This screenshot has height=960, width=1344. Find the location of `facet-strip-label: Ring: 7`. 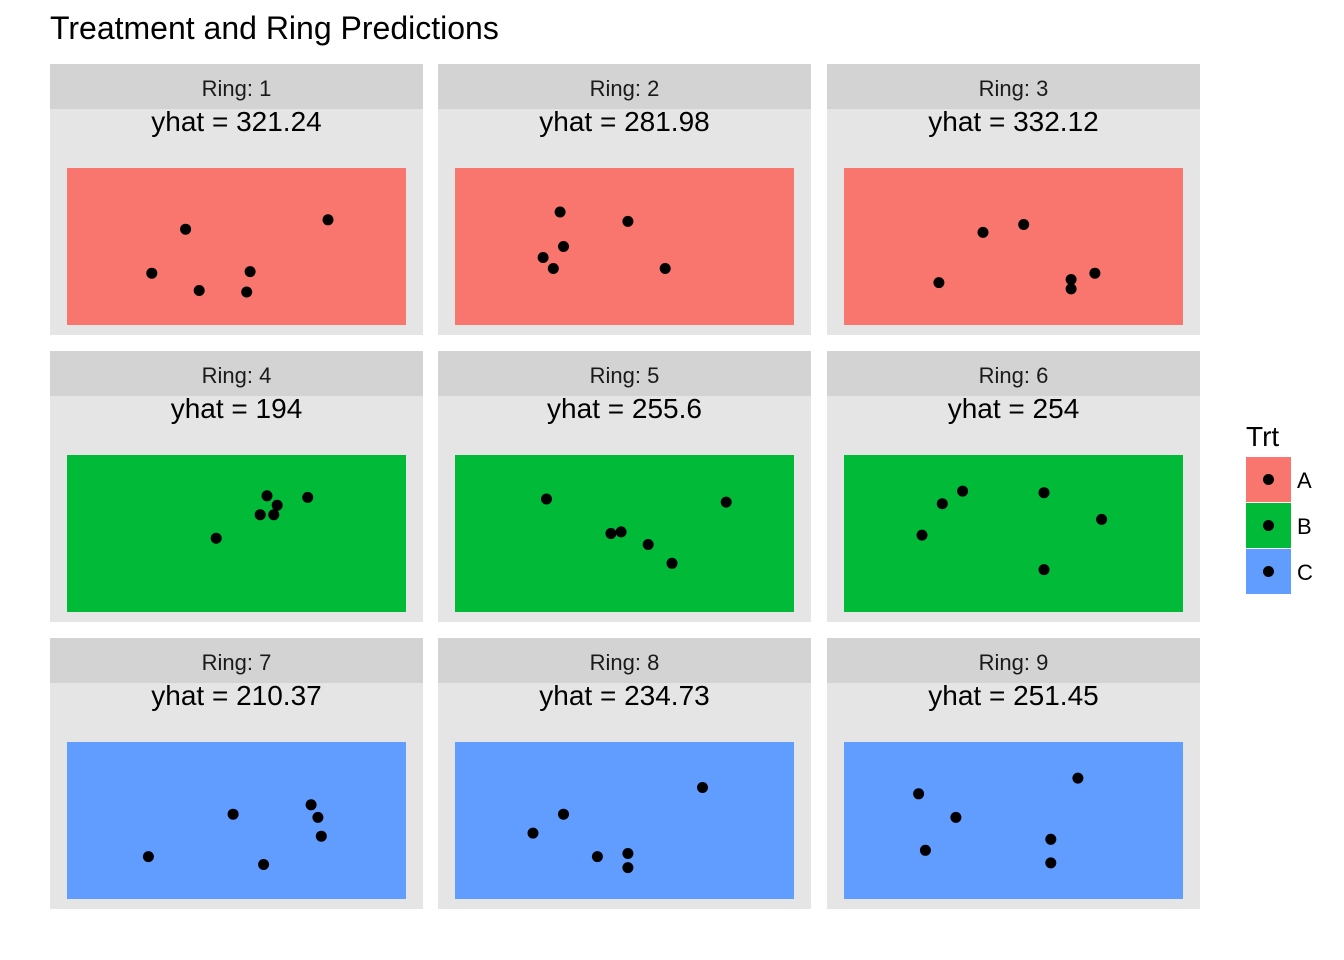

facet-strip-label: Ring: 7 is located at coordinates (237, 662).